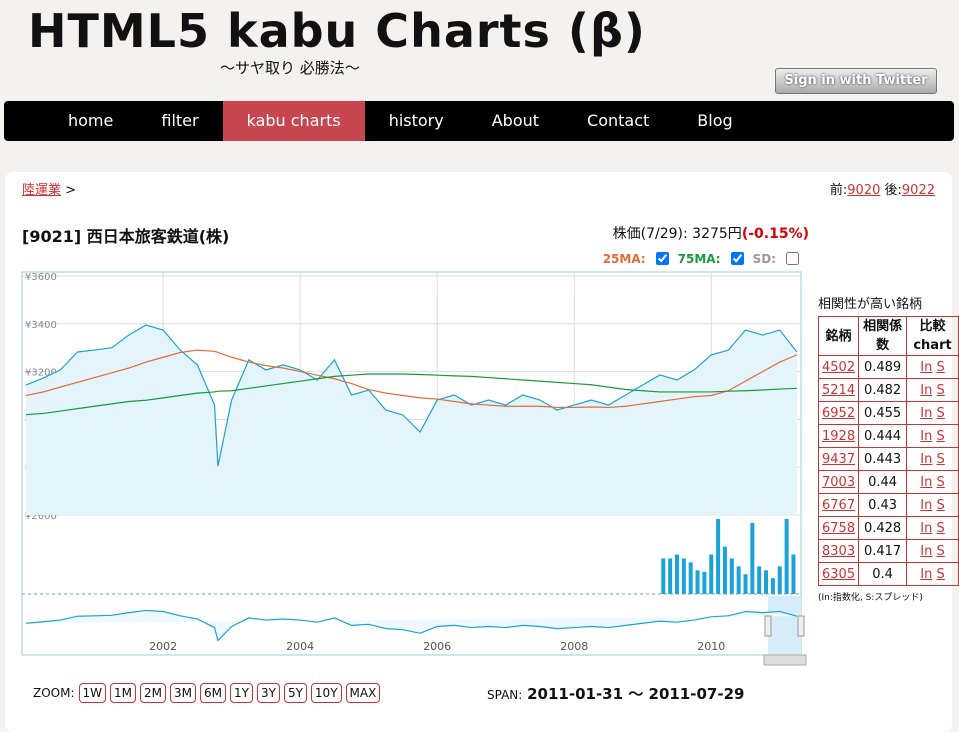 The image size is (959, 732). What do you see at coordinates (839, 551) in the screenshot?
I see `corr-code: 8303` at bounding box center [839, 551].